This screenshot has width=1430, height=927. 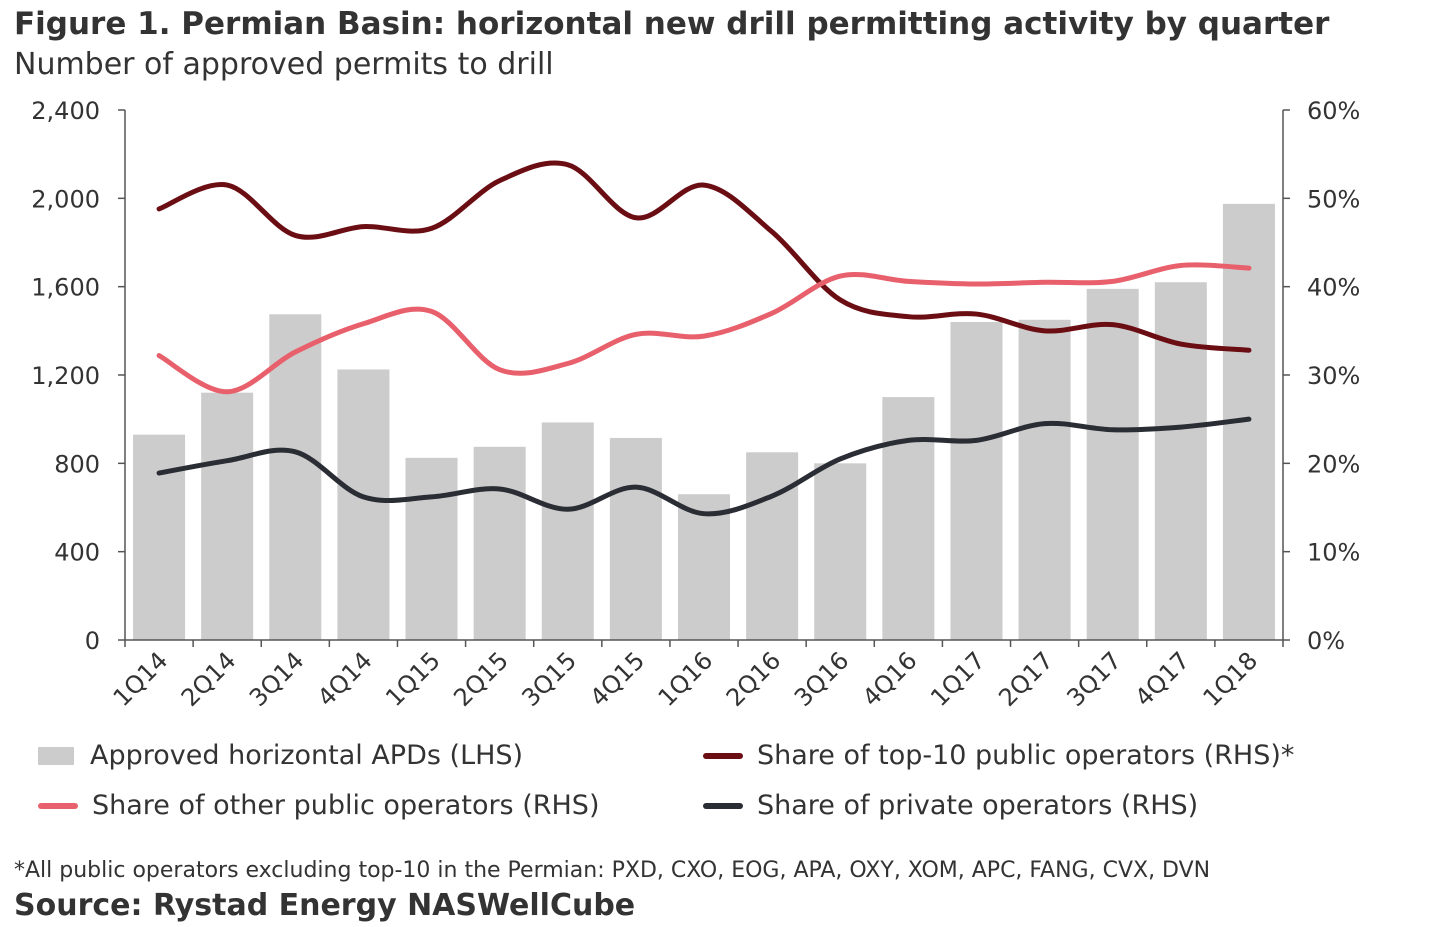 I want to click on x-tick-label: 4Q15, so click(x=618, y=679).